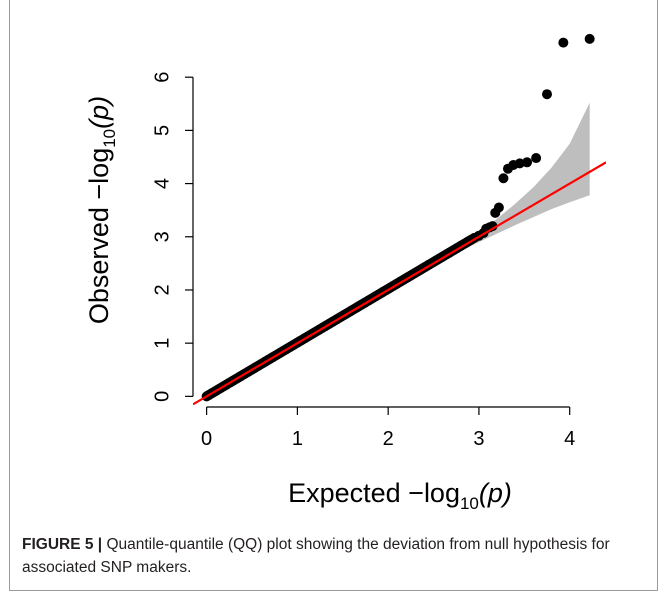 This screenshot has height=593, width=670. Describe the element at coordinates (62, 544) in the screenshot. I see `caption-label: FIGURE 5 |` at that location.